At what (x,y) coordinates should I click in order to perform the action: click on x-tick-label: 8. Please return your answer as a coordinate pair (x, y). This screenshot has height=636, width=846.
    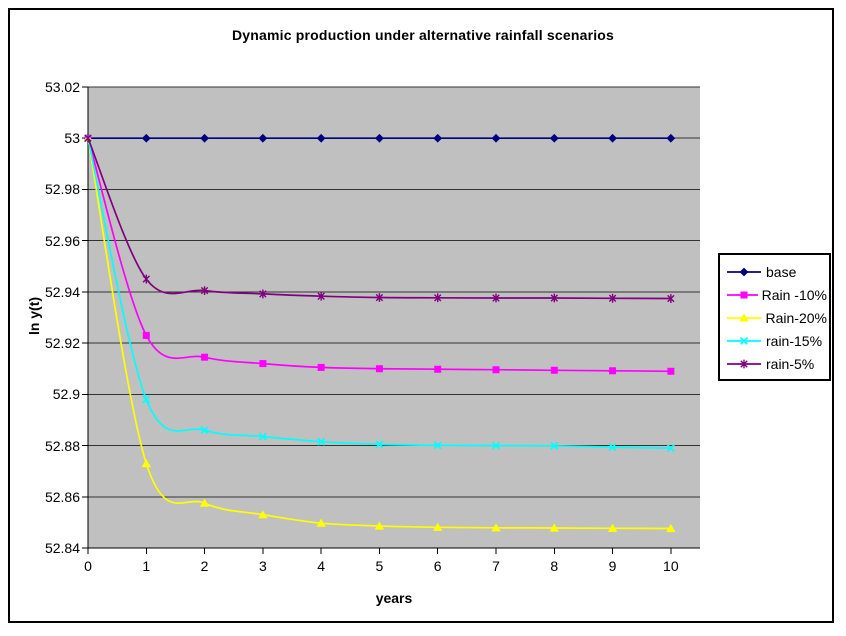
    Looking at the image, I should click on (554, 566).